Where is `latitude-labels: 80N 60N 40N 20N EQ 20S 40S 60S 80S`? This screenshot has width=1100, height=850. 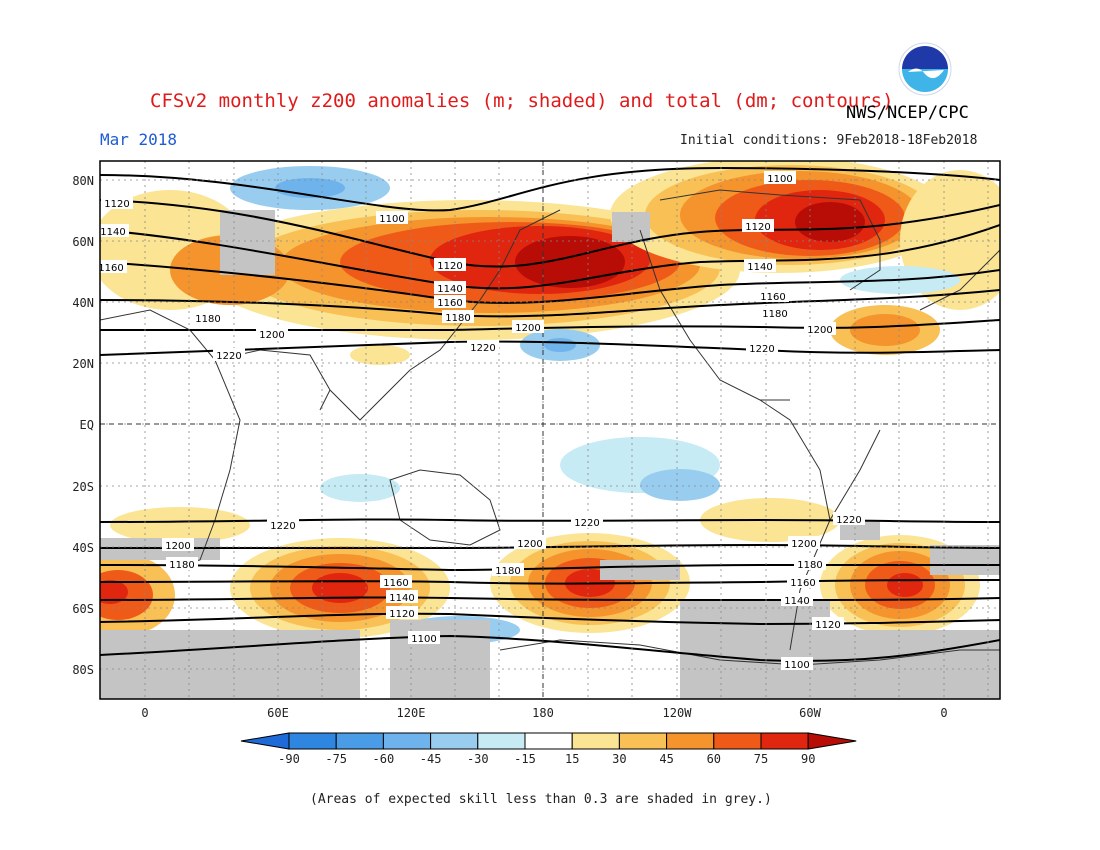 latitude-labels: 80N 60N 40N 20N EQ 20S 40S 60S 80S is located at coordinates (83, 425).